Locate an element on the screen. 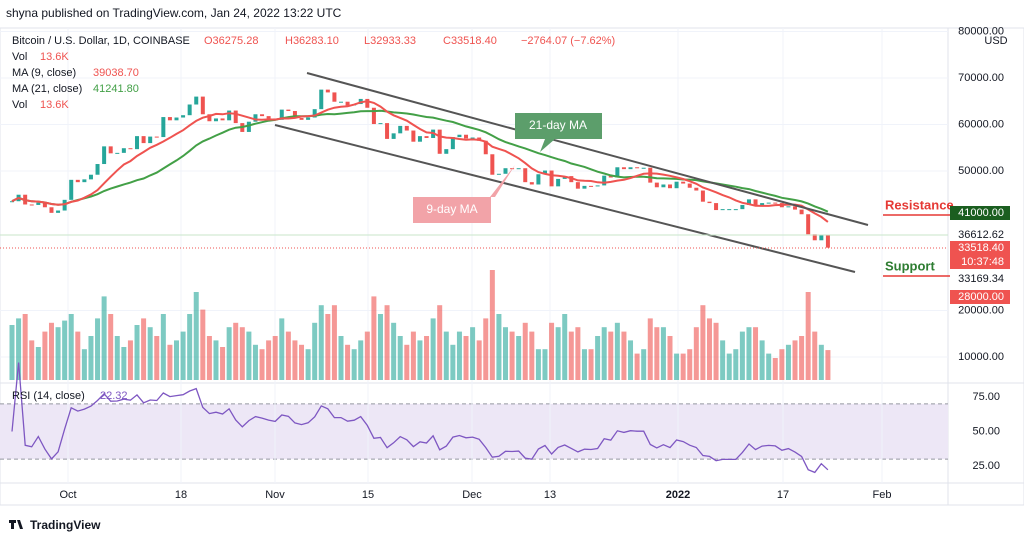 The height and width of the screenshot is (543, 1024). currency-box is located at coordinates (996, 39).